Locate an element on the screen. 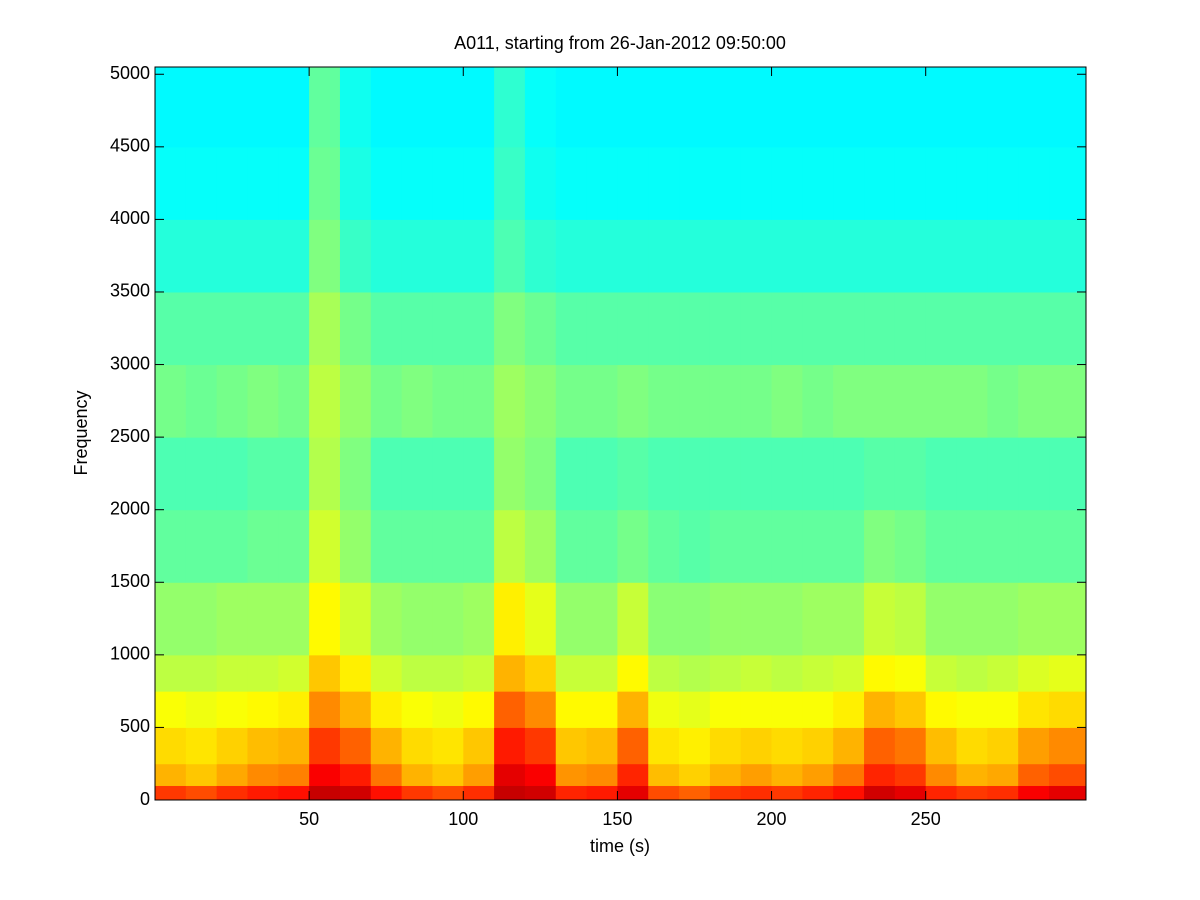 This screenshot has width=1200, height=900. y-axis-label: Frequency is located at coordinates (81, 432).